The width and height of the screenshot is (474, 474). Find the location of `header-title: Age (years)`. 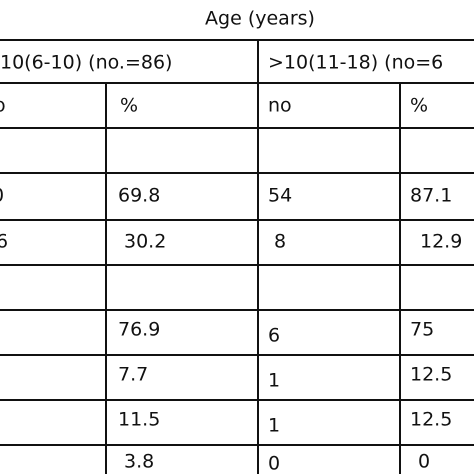

header-title: Age (years) is located at coordinates (260, 19).